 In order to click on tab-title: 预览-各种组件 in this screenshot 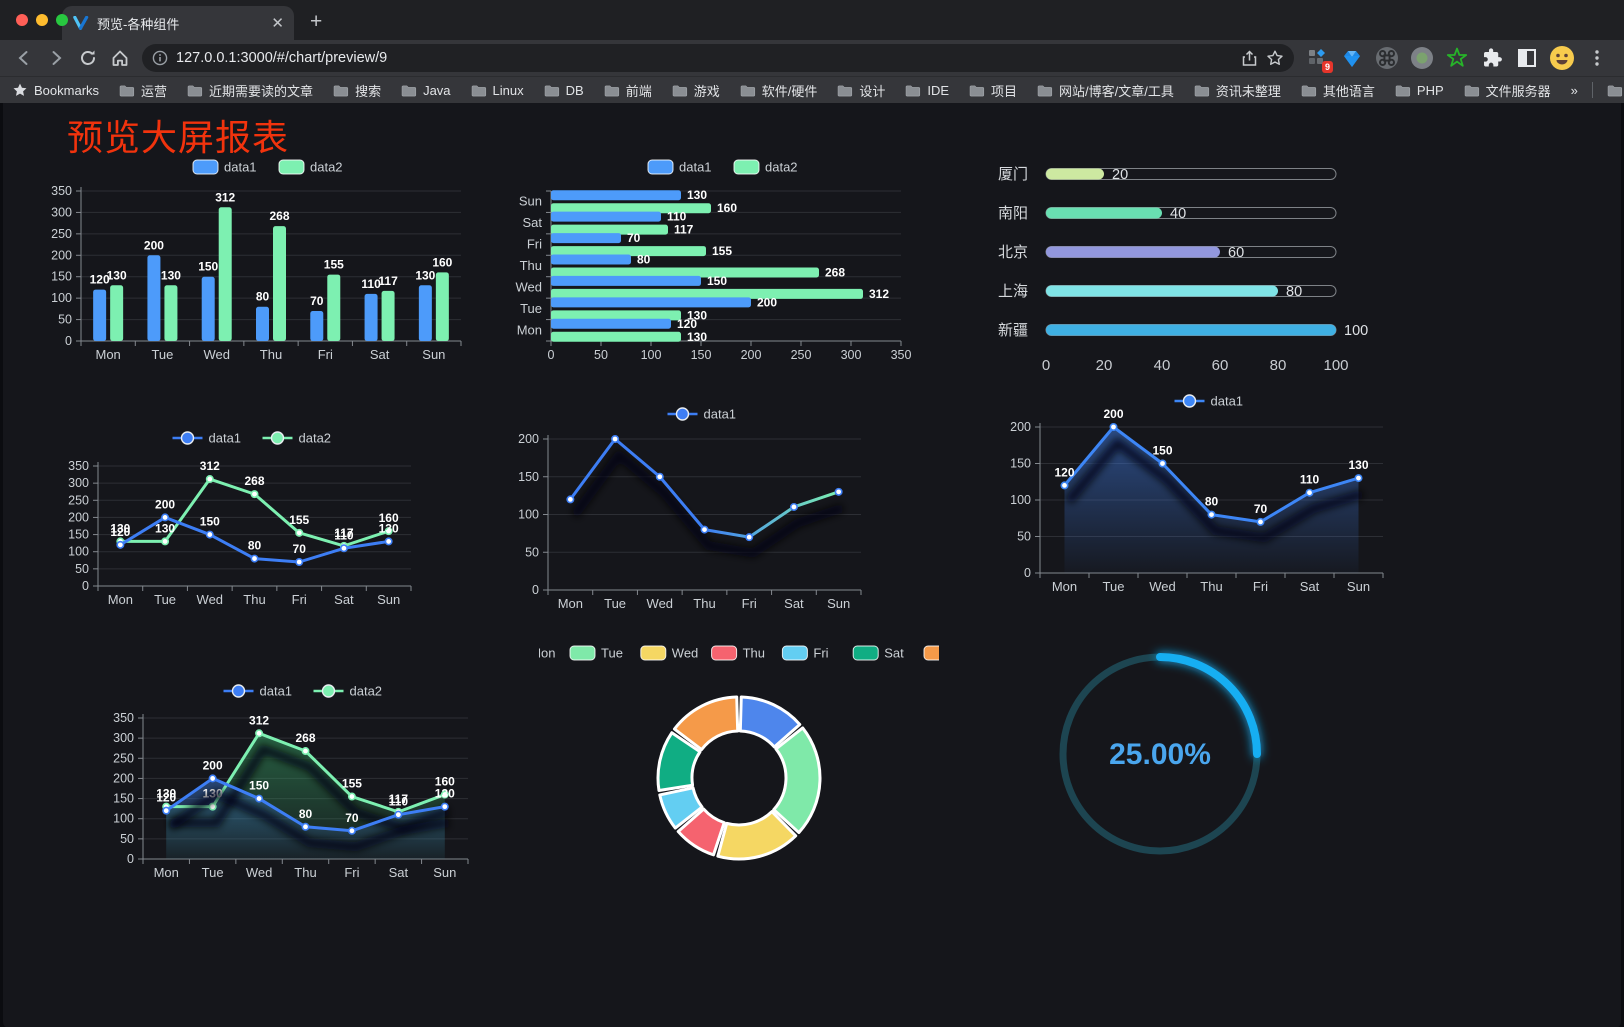, I will do `click(138, 24)`.